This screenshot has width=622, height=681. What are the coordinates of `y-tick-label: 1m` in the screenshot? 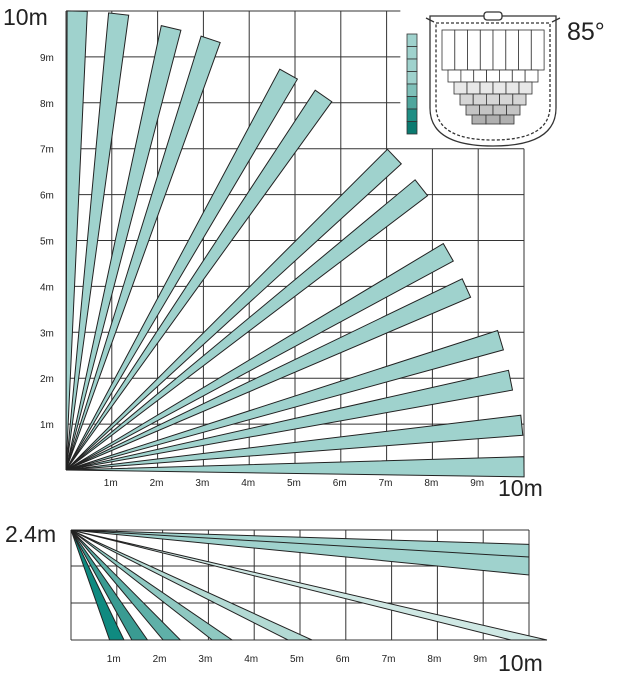 It's located at (47, 425).